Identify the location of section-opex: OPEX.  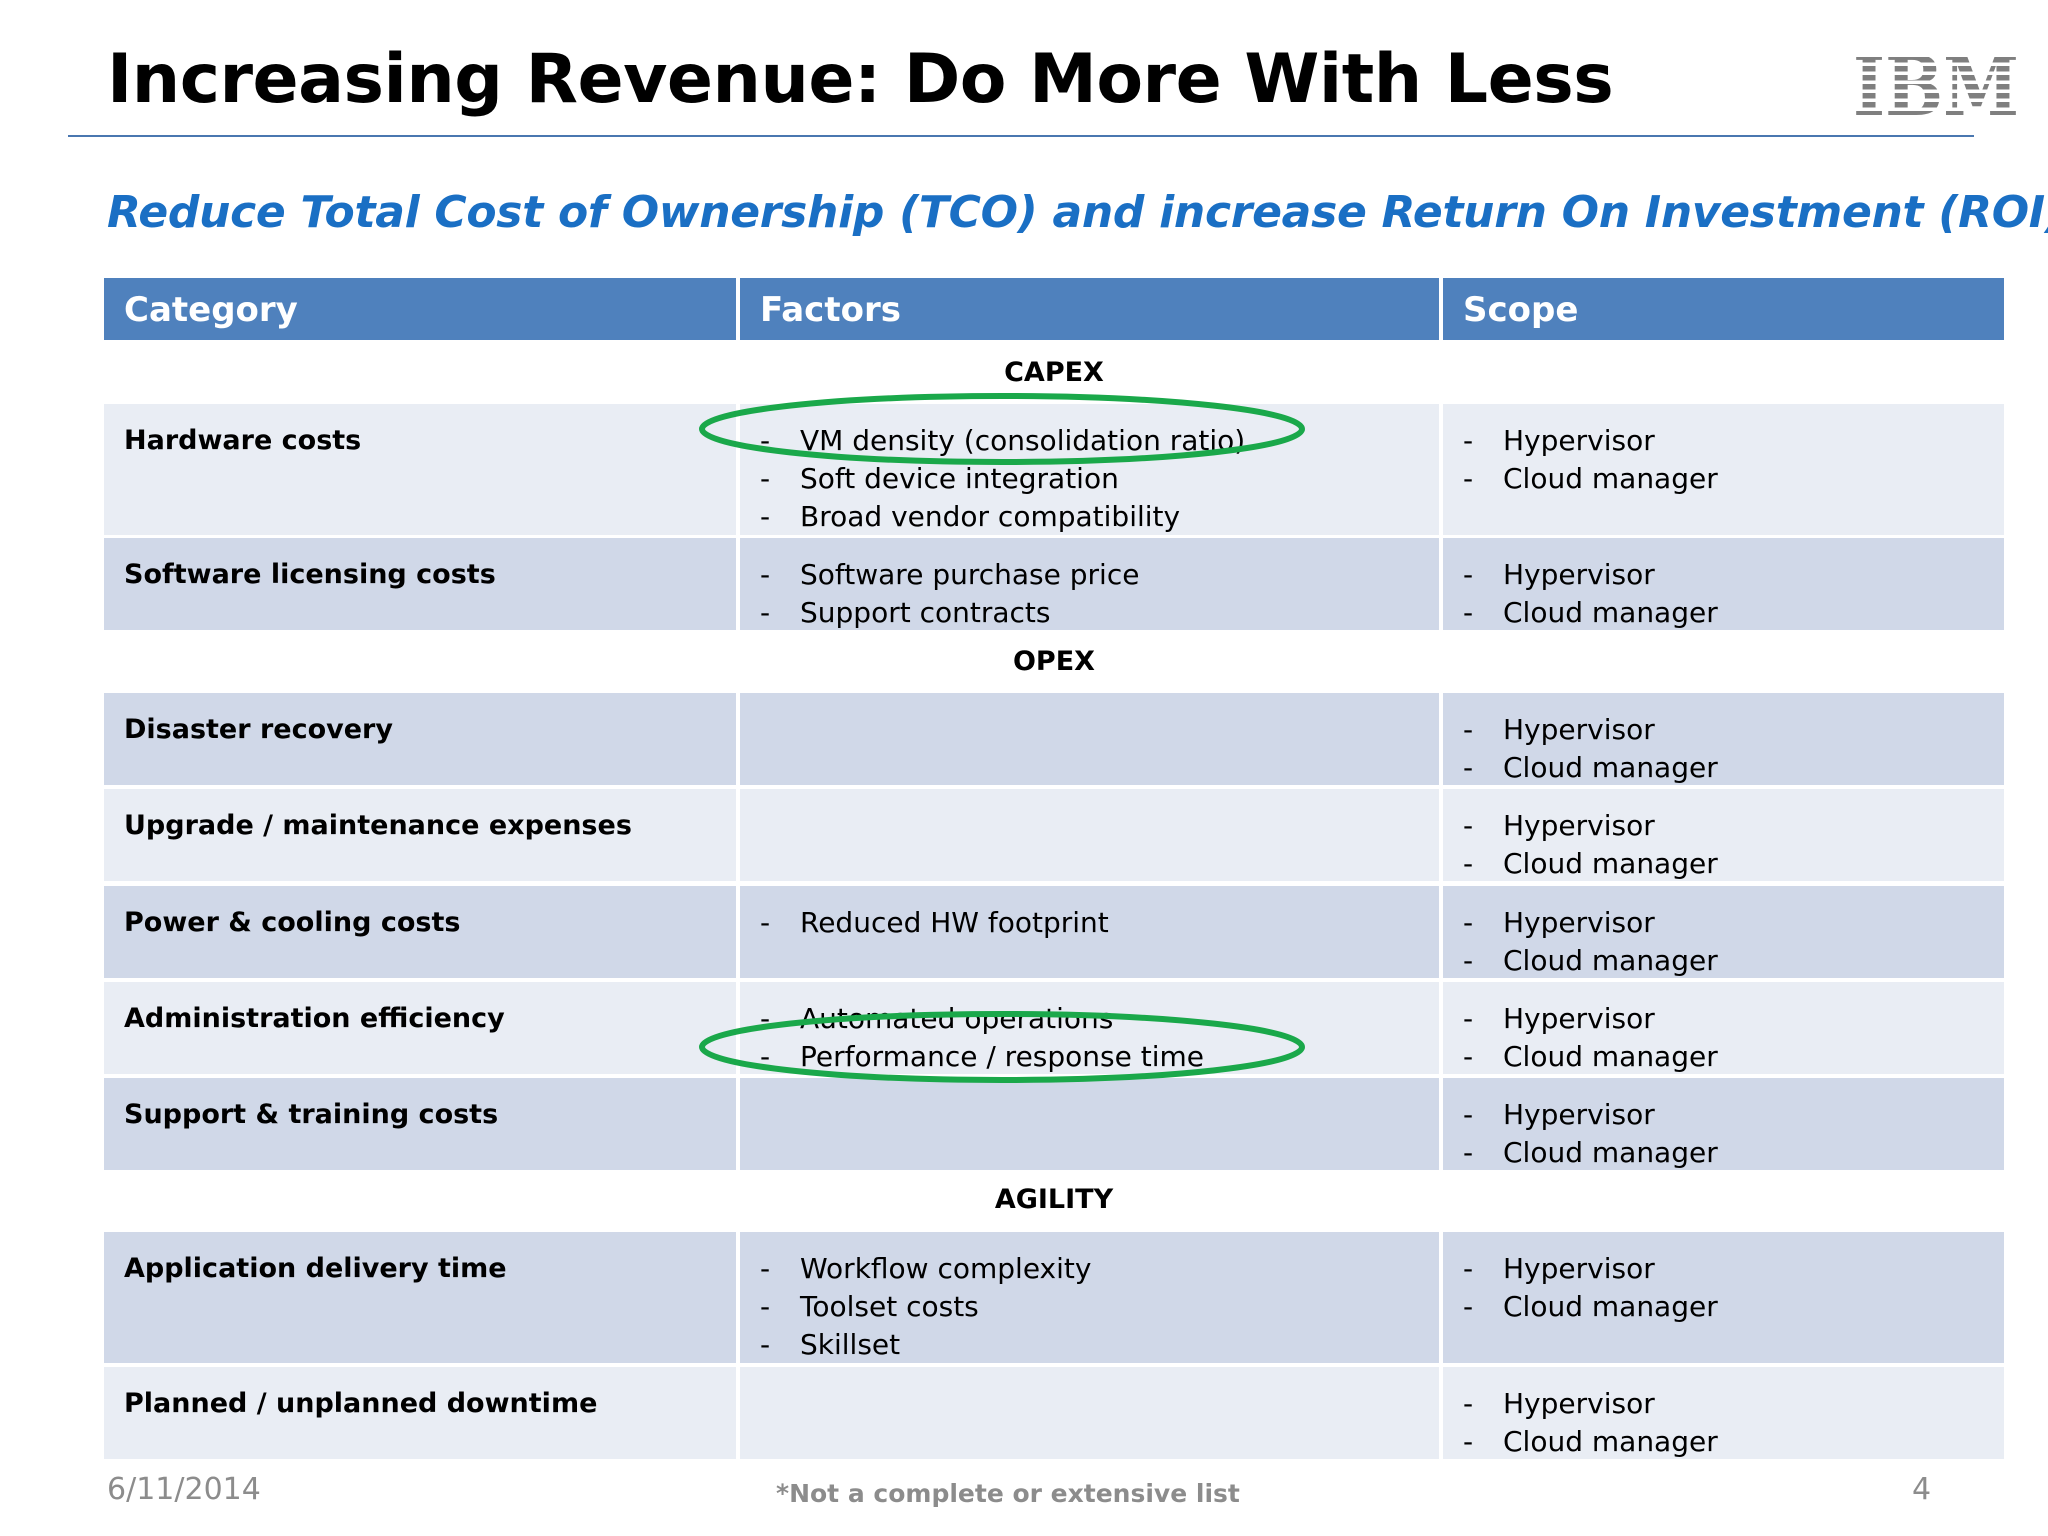
(1053, 661).